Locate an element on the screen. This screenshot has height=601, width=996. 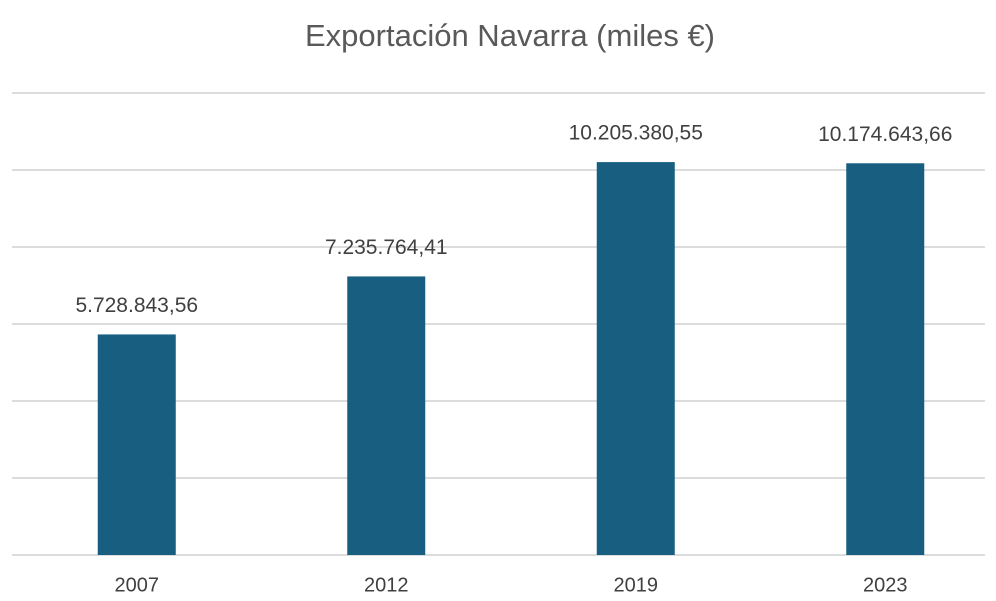
x-tick-label: 2019 is located at coordinates (636, 585).